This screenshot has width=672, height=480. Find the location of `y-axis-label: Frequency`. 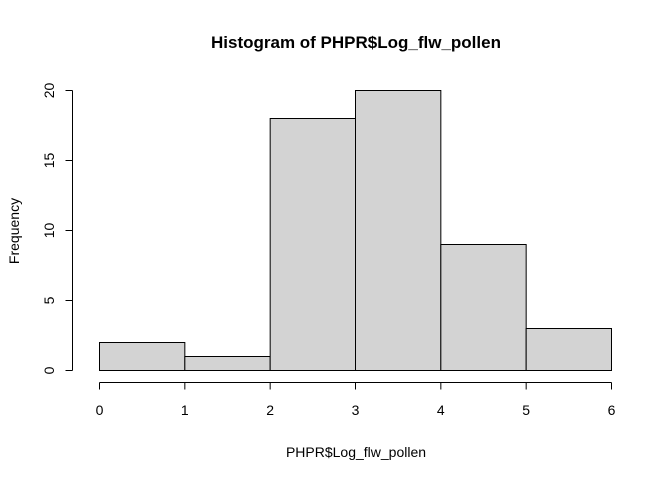

y-axis-label: Frequency is located at coordinates (14, 231).